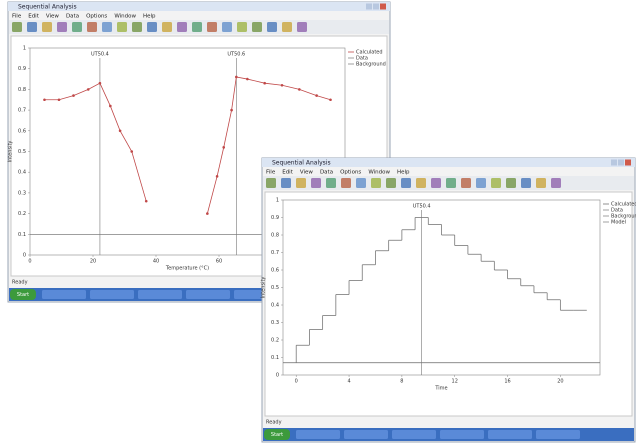 The image size is (636, 443). Describe the element at coordinates (401, 382) in the screenshot. I see `x-tick-label: 8` at that location.